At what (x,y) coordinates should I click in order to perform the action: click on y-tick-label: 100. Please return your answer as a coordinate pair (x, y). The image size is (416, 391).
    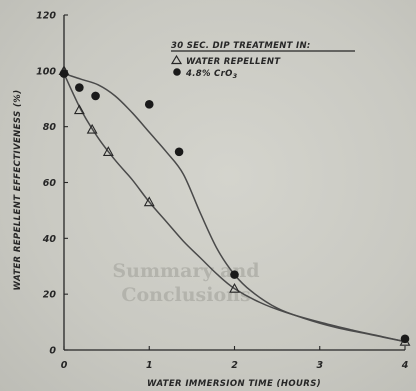
    Looking at the image, I should click on (46, 71).